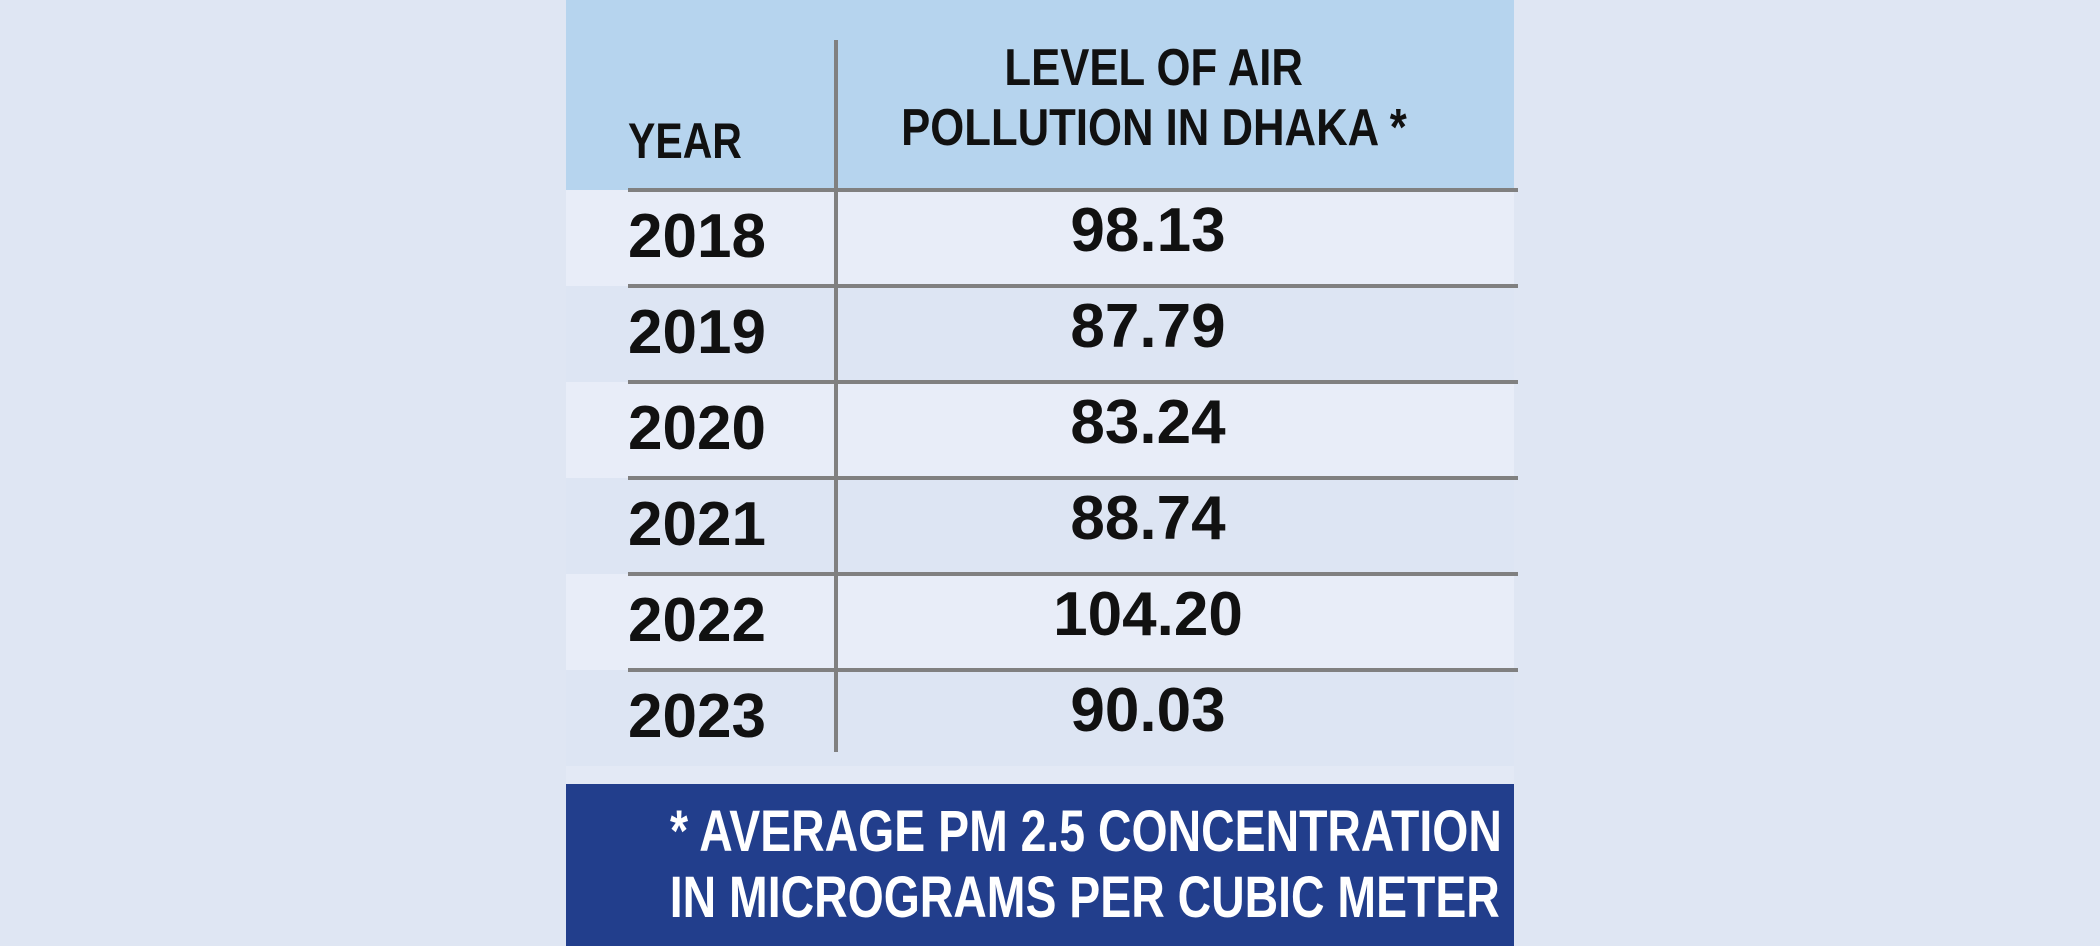 This screenshot has width=2100, height=946. I want to click on footnote-line2-text: IN MICROGRAMS PER CUBIC METER, so click(1084, 897).